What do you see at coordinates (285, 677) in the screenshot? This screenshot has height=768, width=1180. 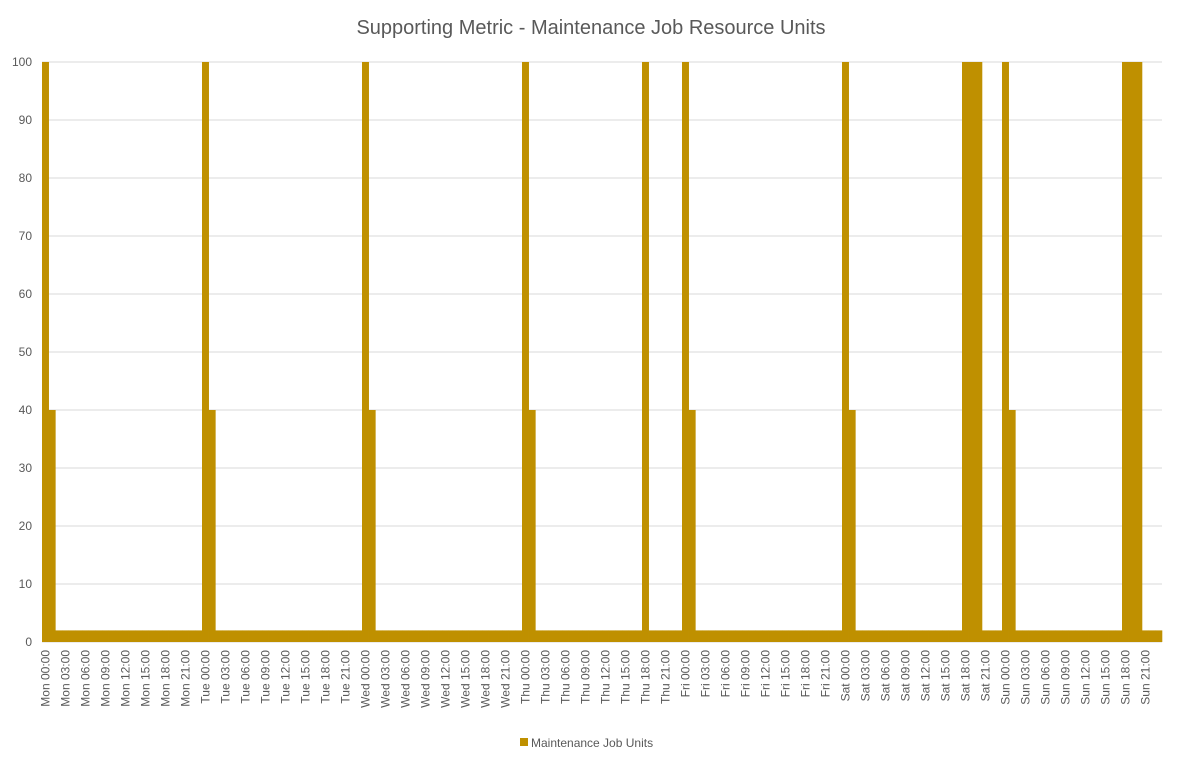 I see `x-tick-label: Tue 12:00` at bounding box center [285, 677].